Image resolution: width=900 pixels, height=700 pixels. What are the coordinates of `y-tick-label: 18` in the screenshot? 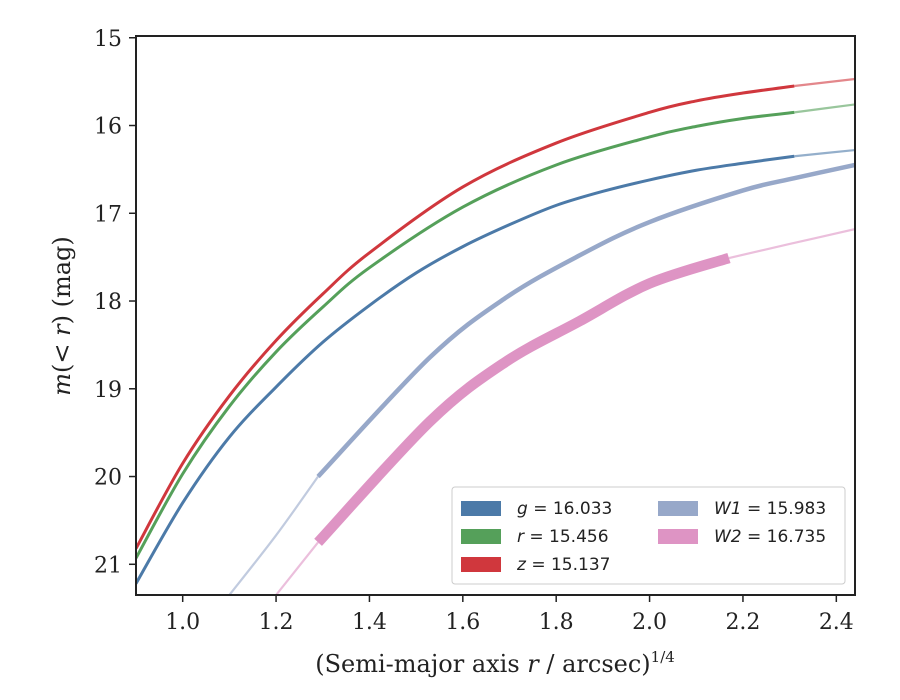 It's located at (108, 302).